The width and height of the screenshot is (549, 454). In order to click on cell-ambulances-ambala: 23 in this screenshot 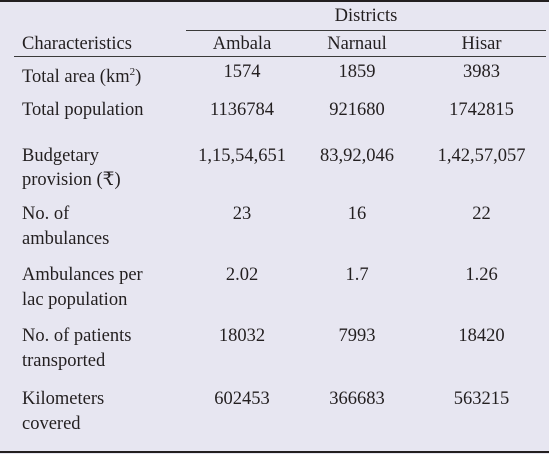, I will do `click(242, 214)`.